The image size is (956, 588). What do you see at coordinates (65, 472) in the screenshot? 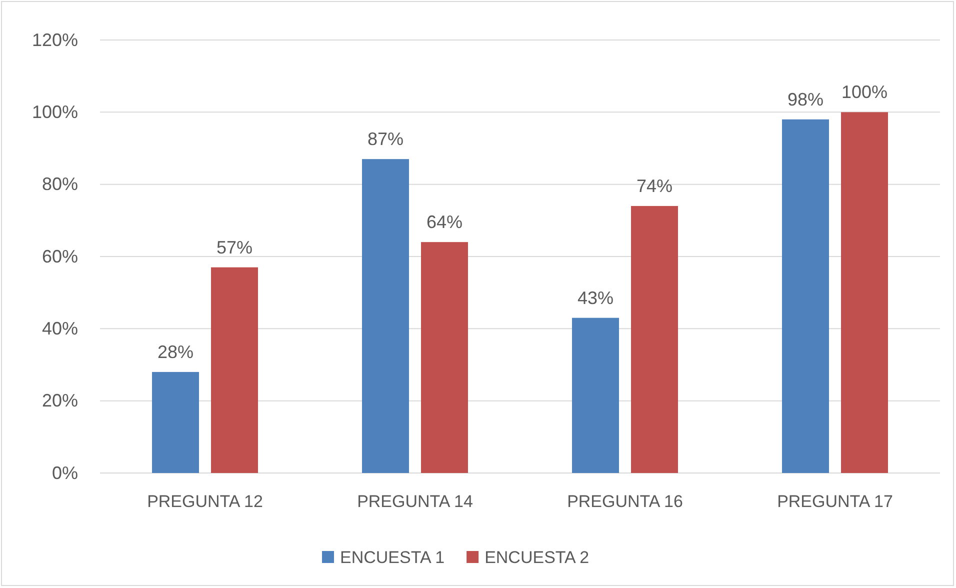
I see `y-tick-label: 0%` at bounding box center [65, 472].